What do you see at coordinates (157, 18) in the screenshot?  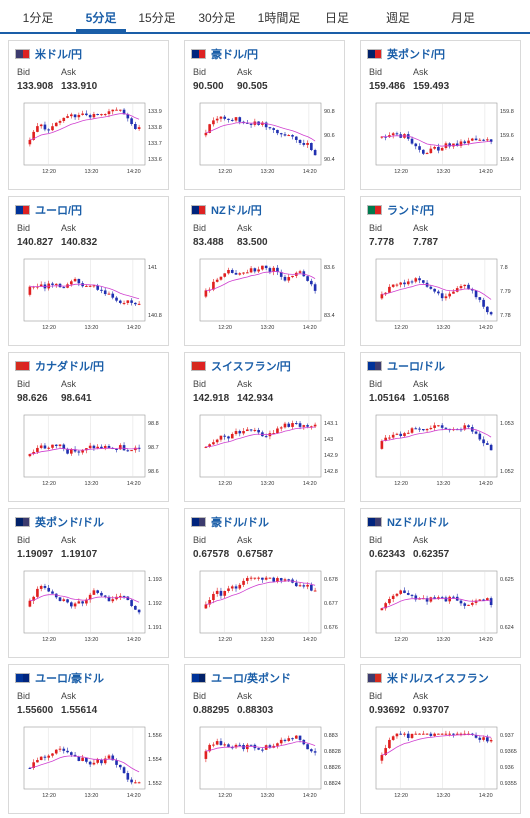 I see `tab-15min: 15分足` at bounding box center [157, 18].